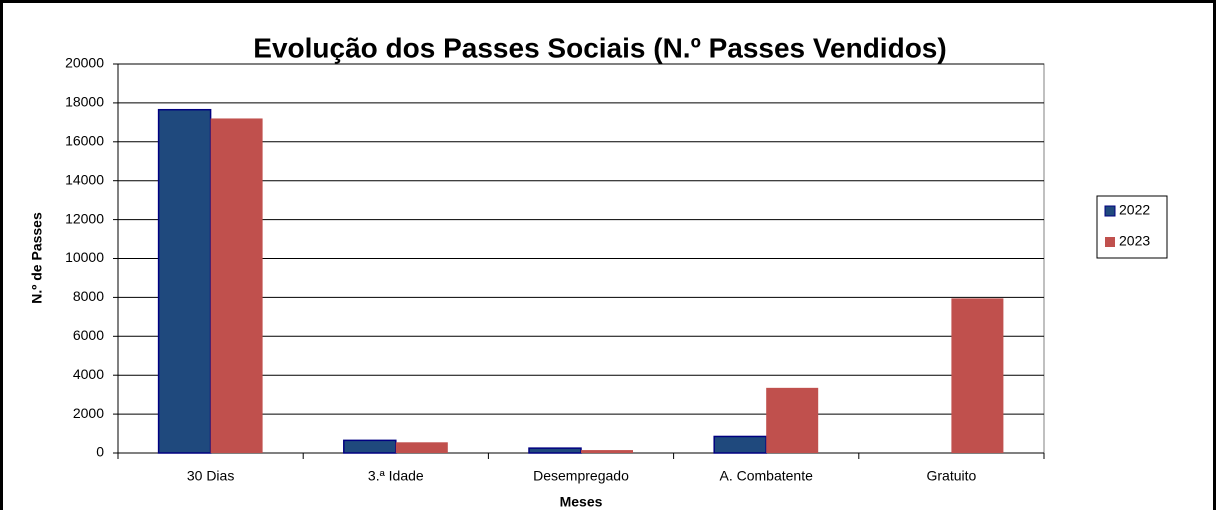  Describe the element at coordinates (1134, 241) in the screenshot. I see `legend-label: 2023` at that location.